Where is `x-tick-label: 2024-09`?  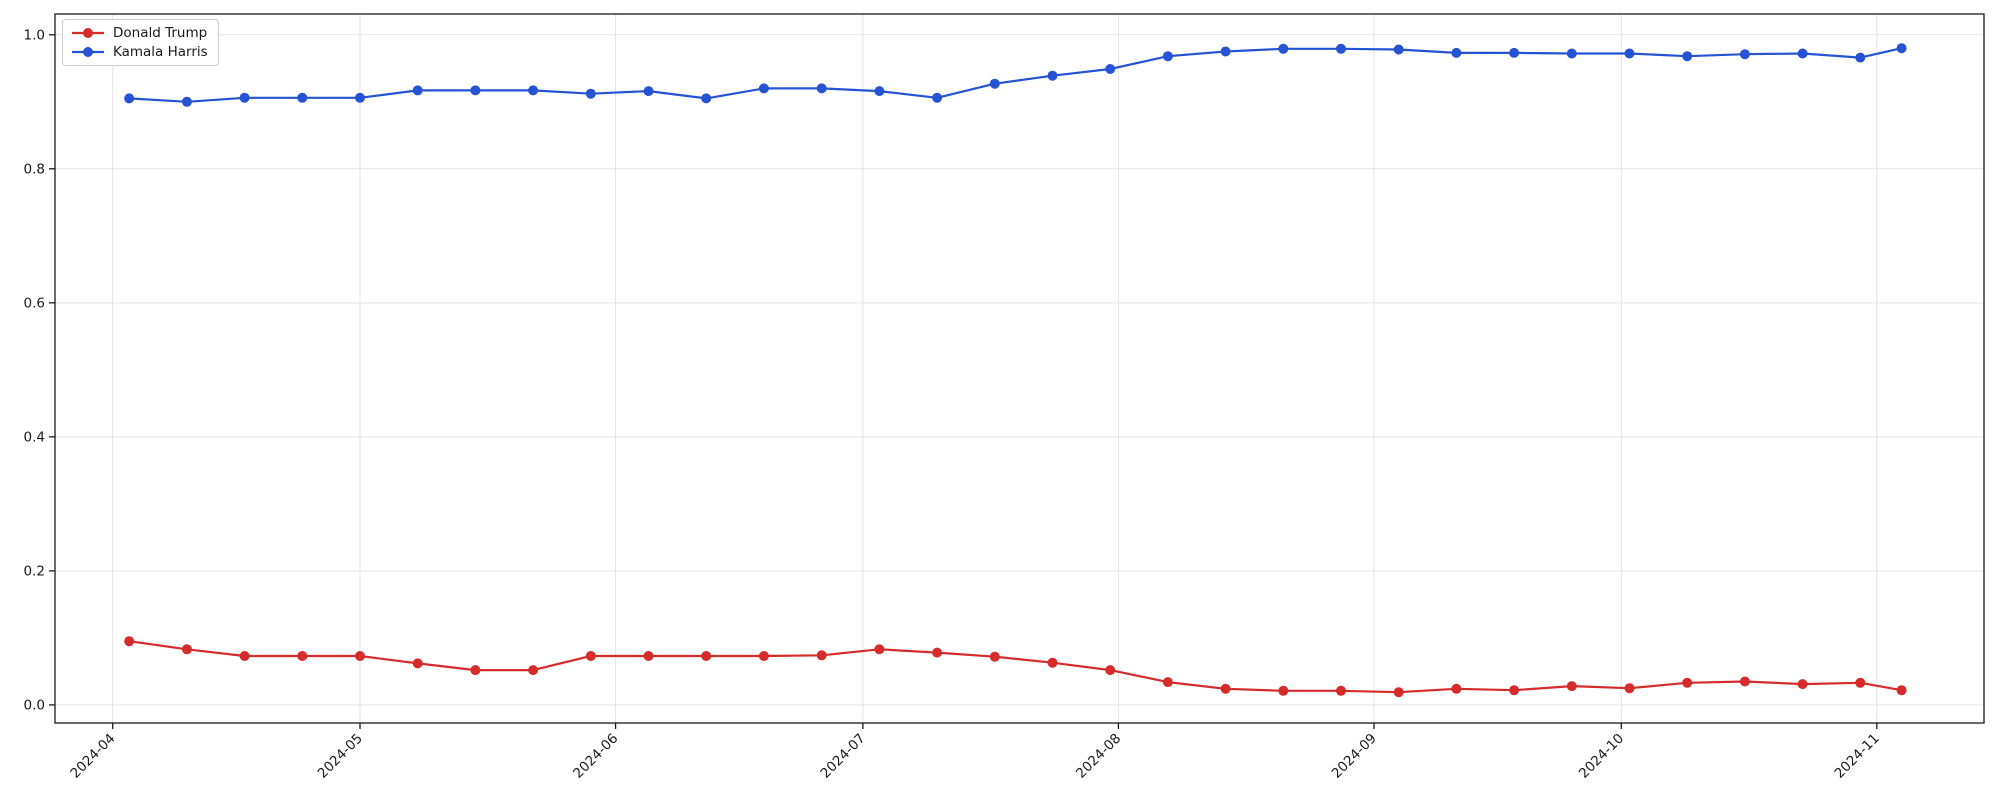 x-tick-label: 2024-09 is located at coordinates (1354, 756).